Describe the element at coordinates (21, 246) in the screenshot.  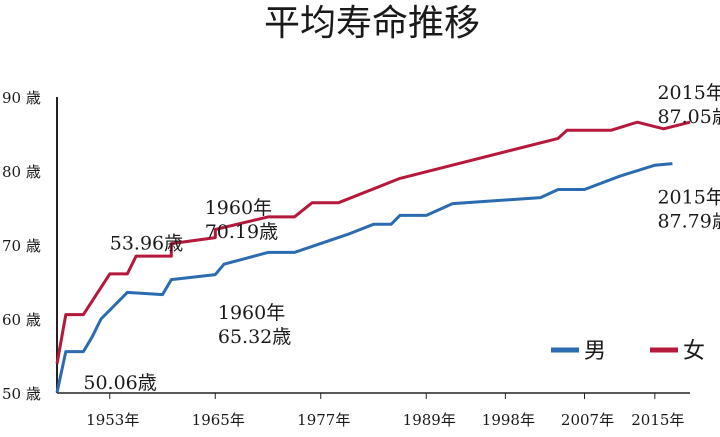
I see `y-tick-label: 70 歳` at that location.